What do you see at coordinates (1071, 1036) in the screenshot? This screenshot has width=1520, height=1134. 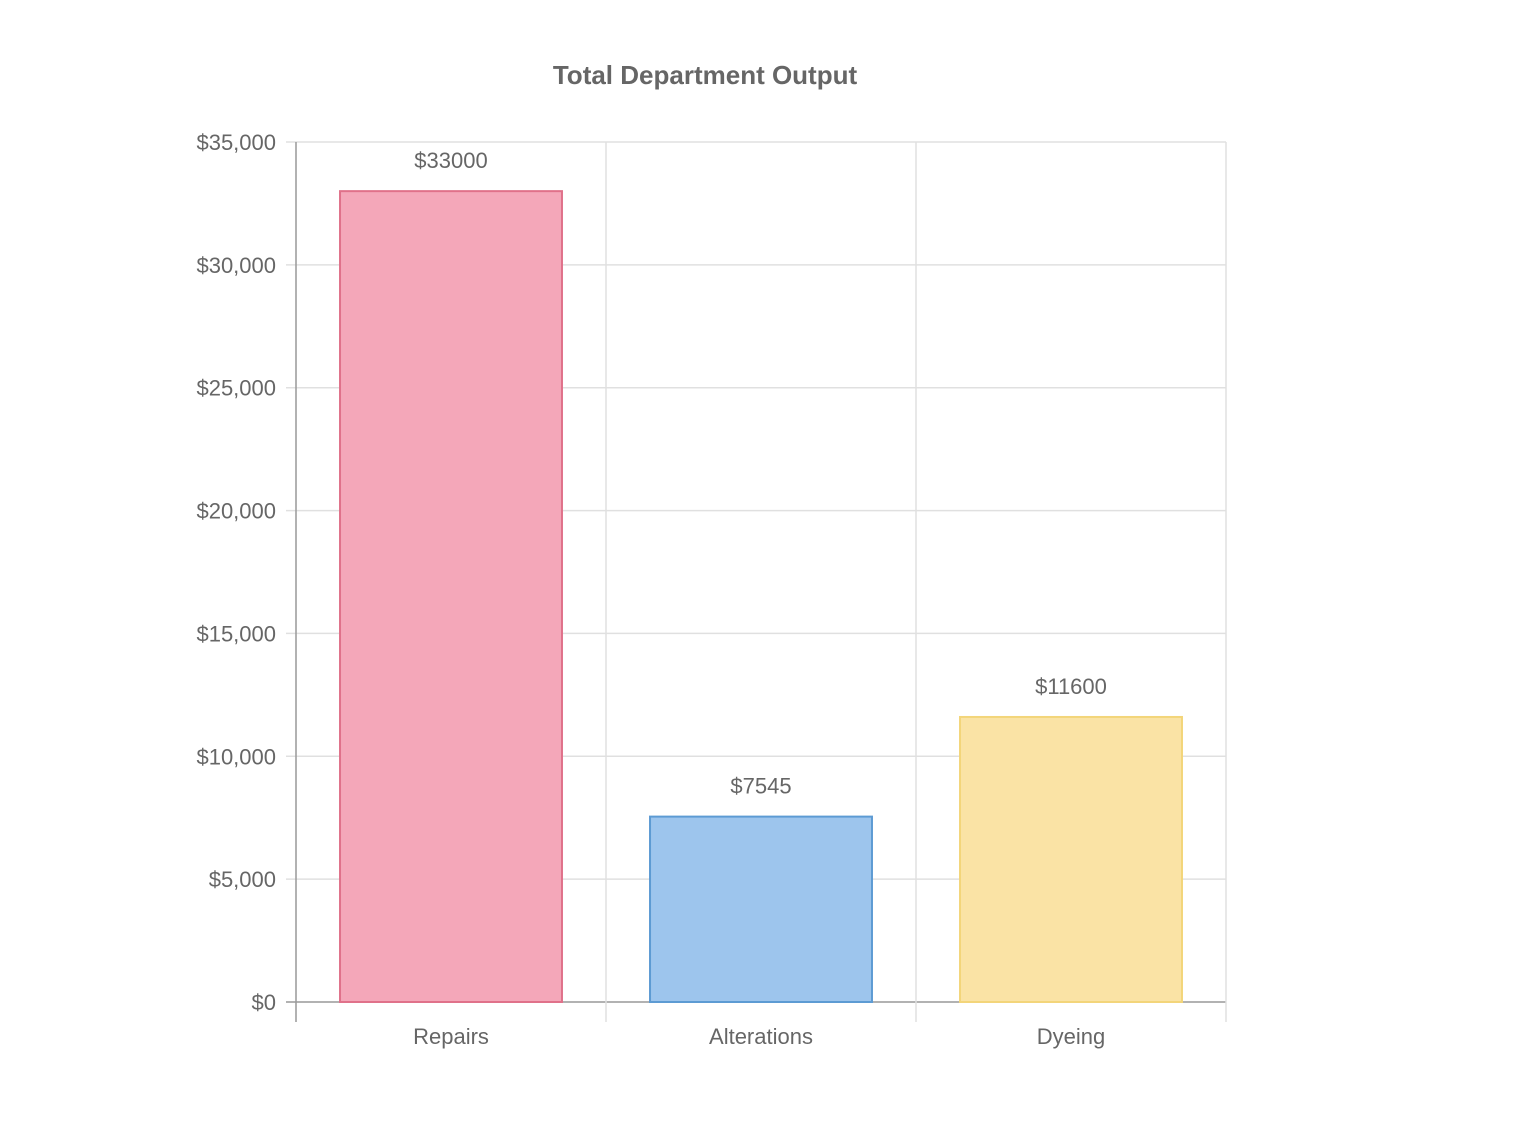 I see `x-tick-label: Dyeing` at bounding box center [1071, 1036].